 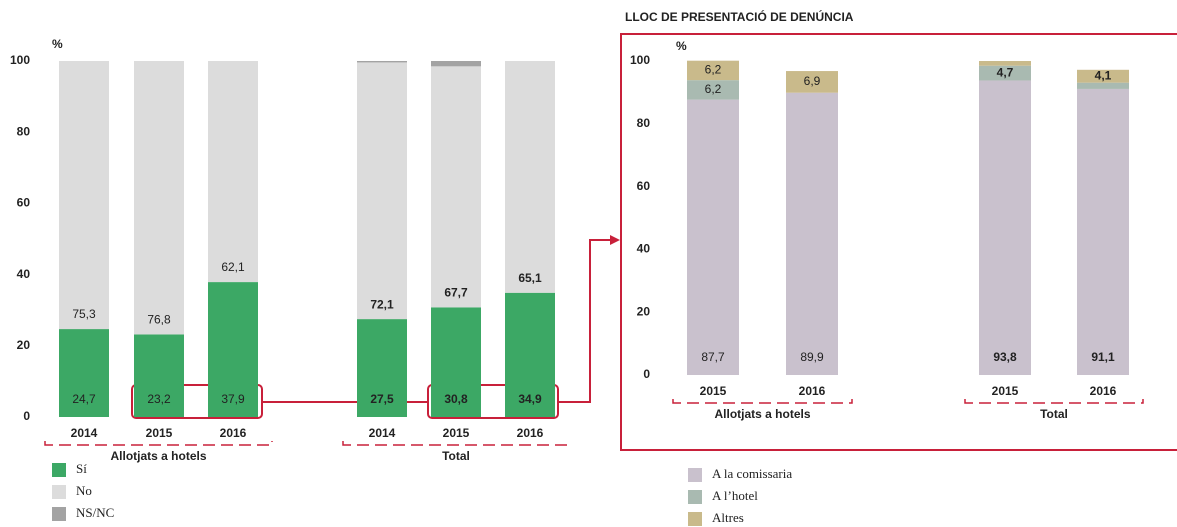 What do you see at coordinates (728, 517) in the screenshot?
I see `legend-label: Altres` at bounding box center [728, 517].